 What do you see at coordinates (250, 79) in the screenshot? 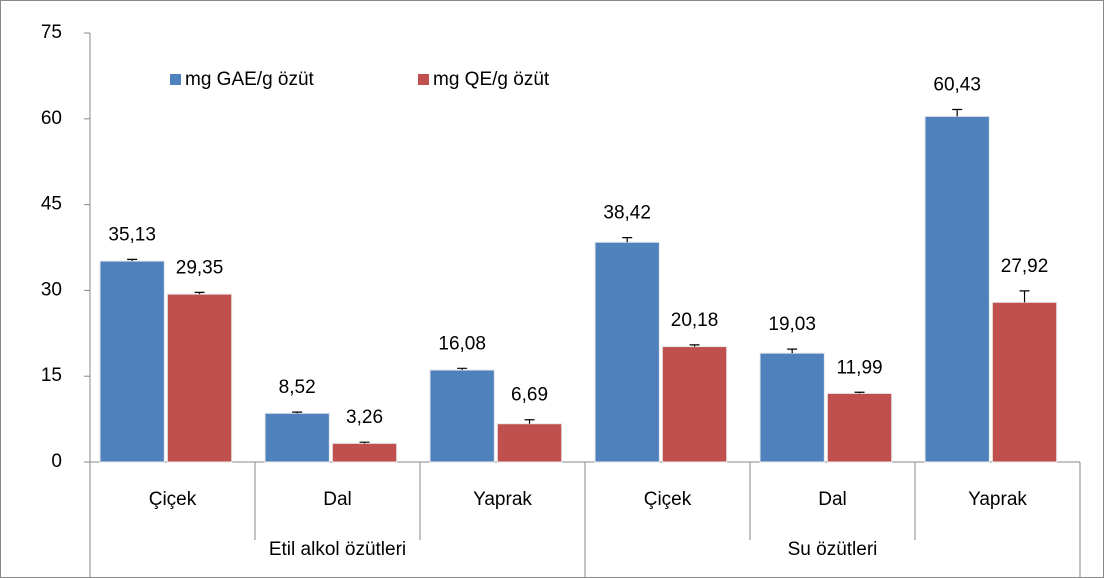
I see `legend-label: mg GAE/g özüt` at bounding box center [250, 79].